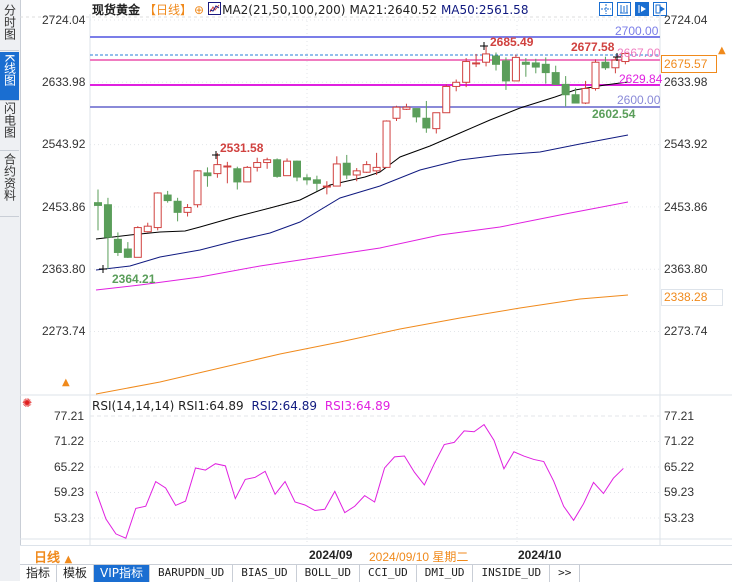 The image size is (732, 582). I want to click on sidebar-tab-label: K线图, so click(9, 70).